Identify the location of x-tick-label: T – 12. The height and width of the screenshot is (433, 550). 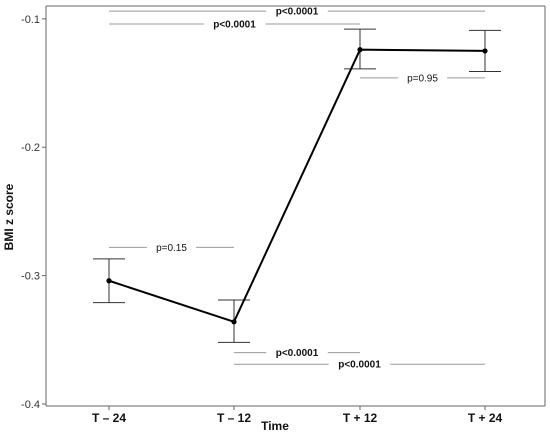
(234, 418).